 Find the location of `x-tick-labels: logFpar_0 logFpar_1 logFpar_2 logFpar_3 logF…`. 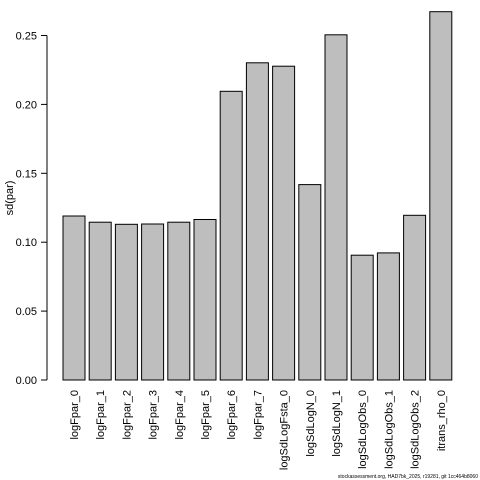

x-tick-labels: logFpar_0 logFpar_1 logFpar_2 logFpar_3 logF… is located at coordinates (258, 430).